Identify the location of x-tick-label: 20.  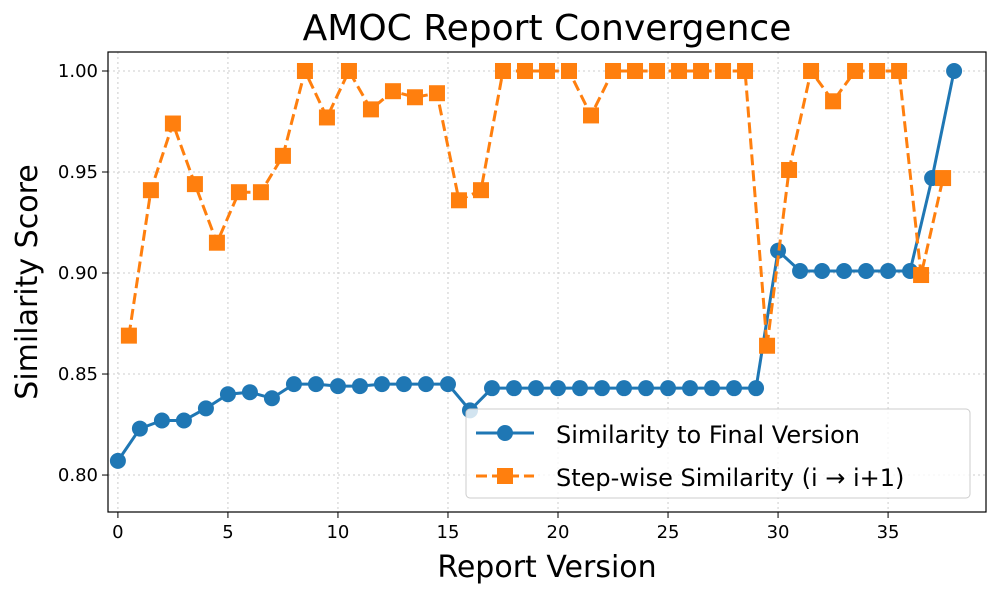
(558, 532).